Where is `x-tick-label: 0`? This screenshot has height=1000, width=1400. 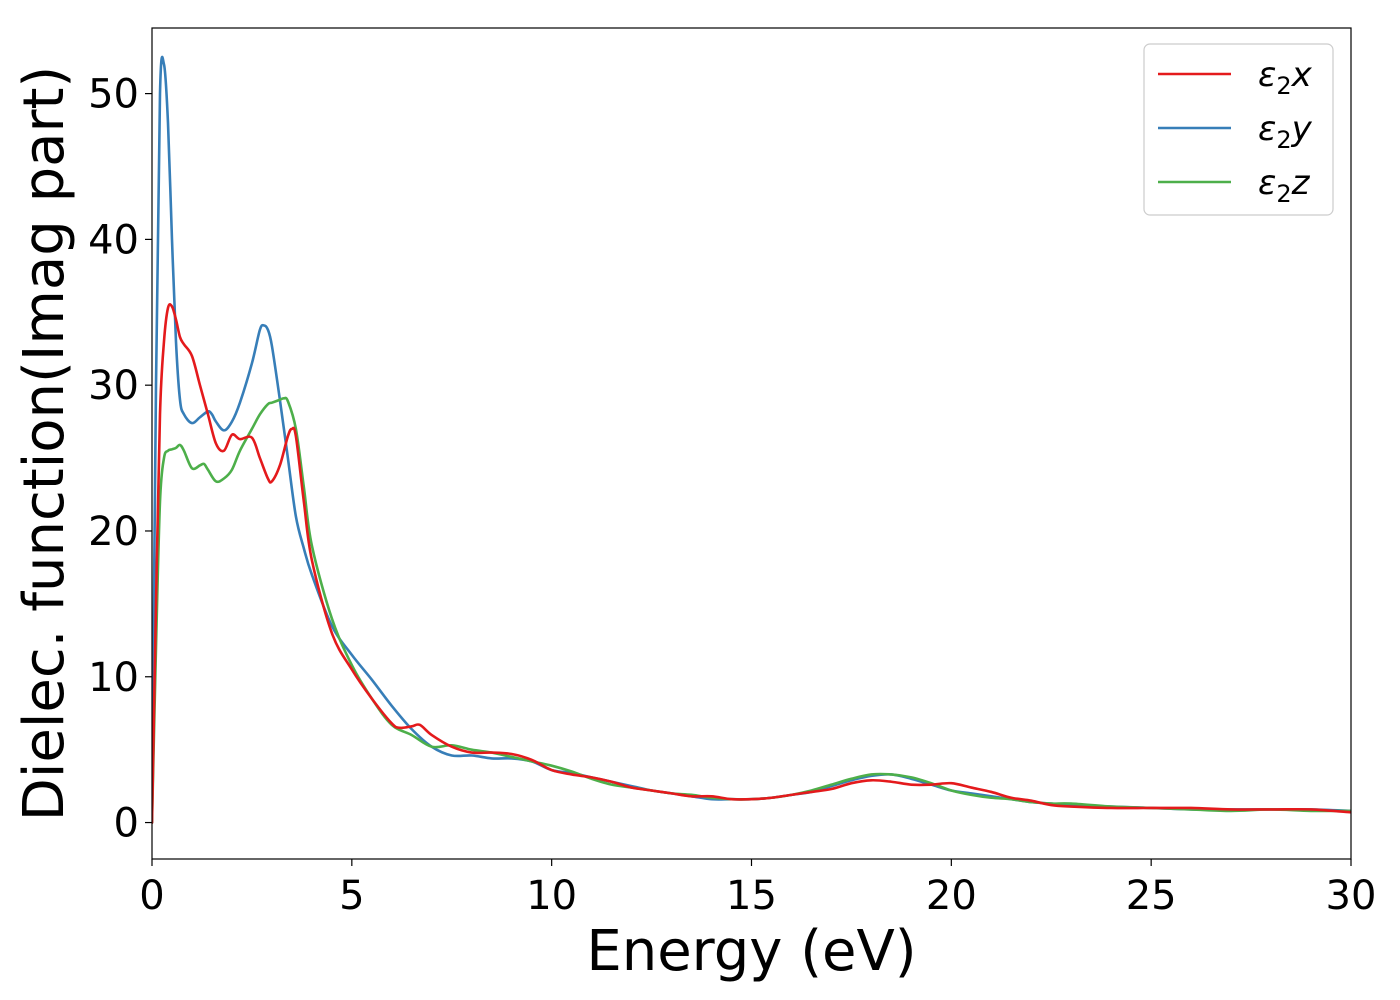 x-tick-label: 0 is located at coordinates (151, 896).